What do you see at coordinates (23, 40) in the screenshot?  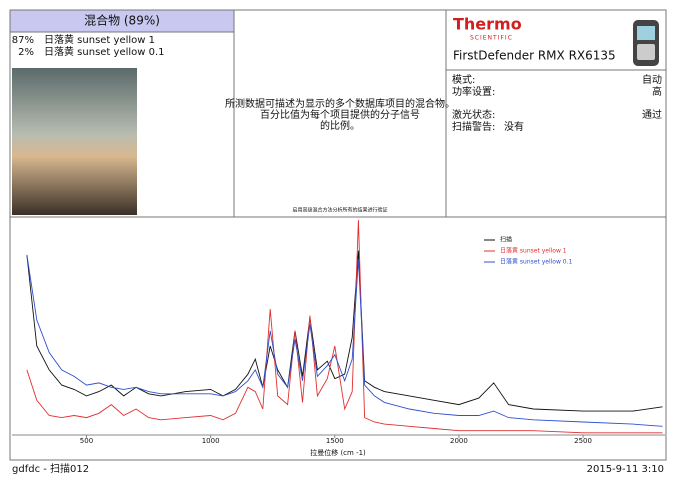 I see `component-percent: 87%` at bounding box center [23, 40].